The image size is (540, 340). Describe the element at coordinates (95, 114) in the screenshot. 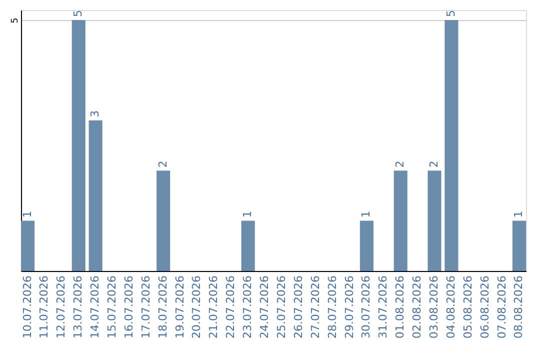

I see `data-label: 3` at that location.